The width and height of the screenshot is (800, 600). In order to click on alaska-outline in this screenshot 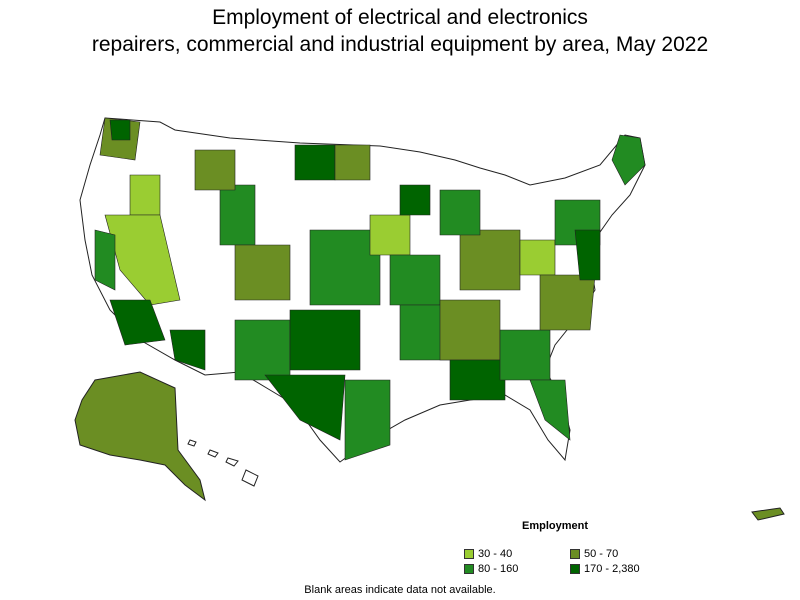, I will do `click(140, 436)`.